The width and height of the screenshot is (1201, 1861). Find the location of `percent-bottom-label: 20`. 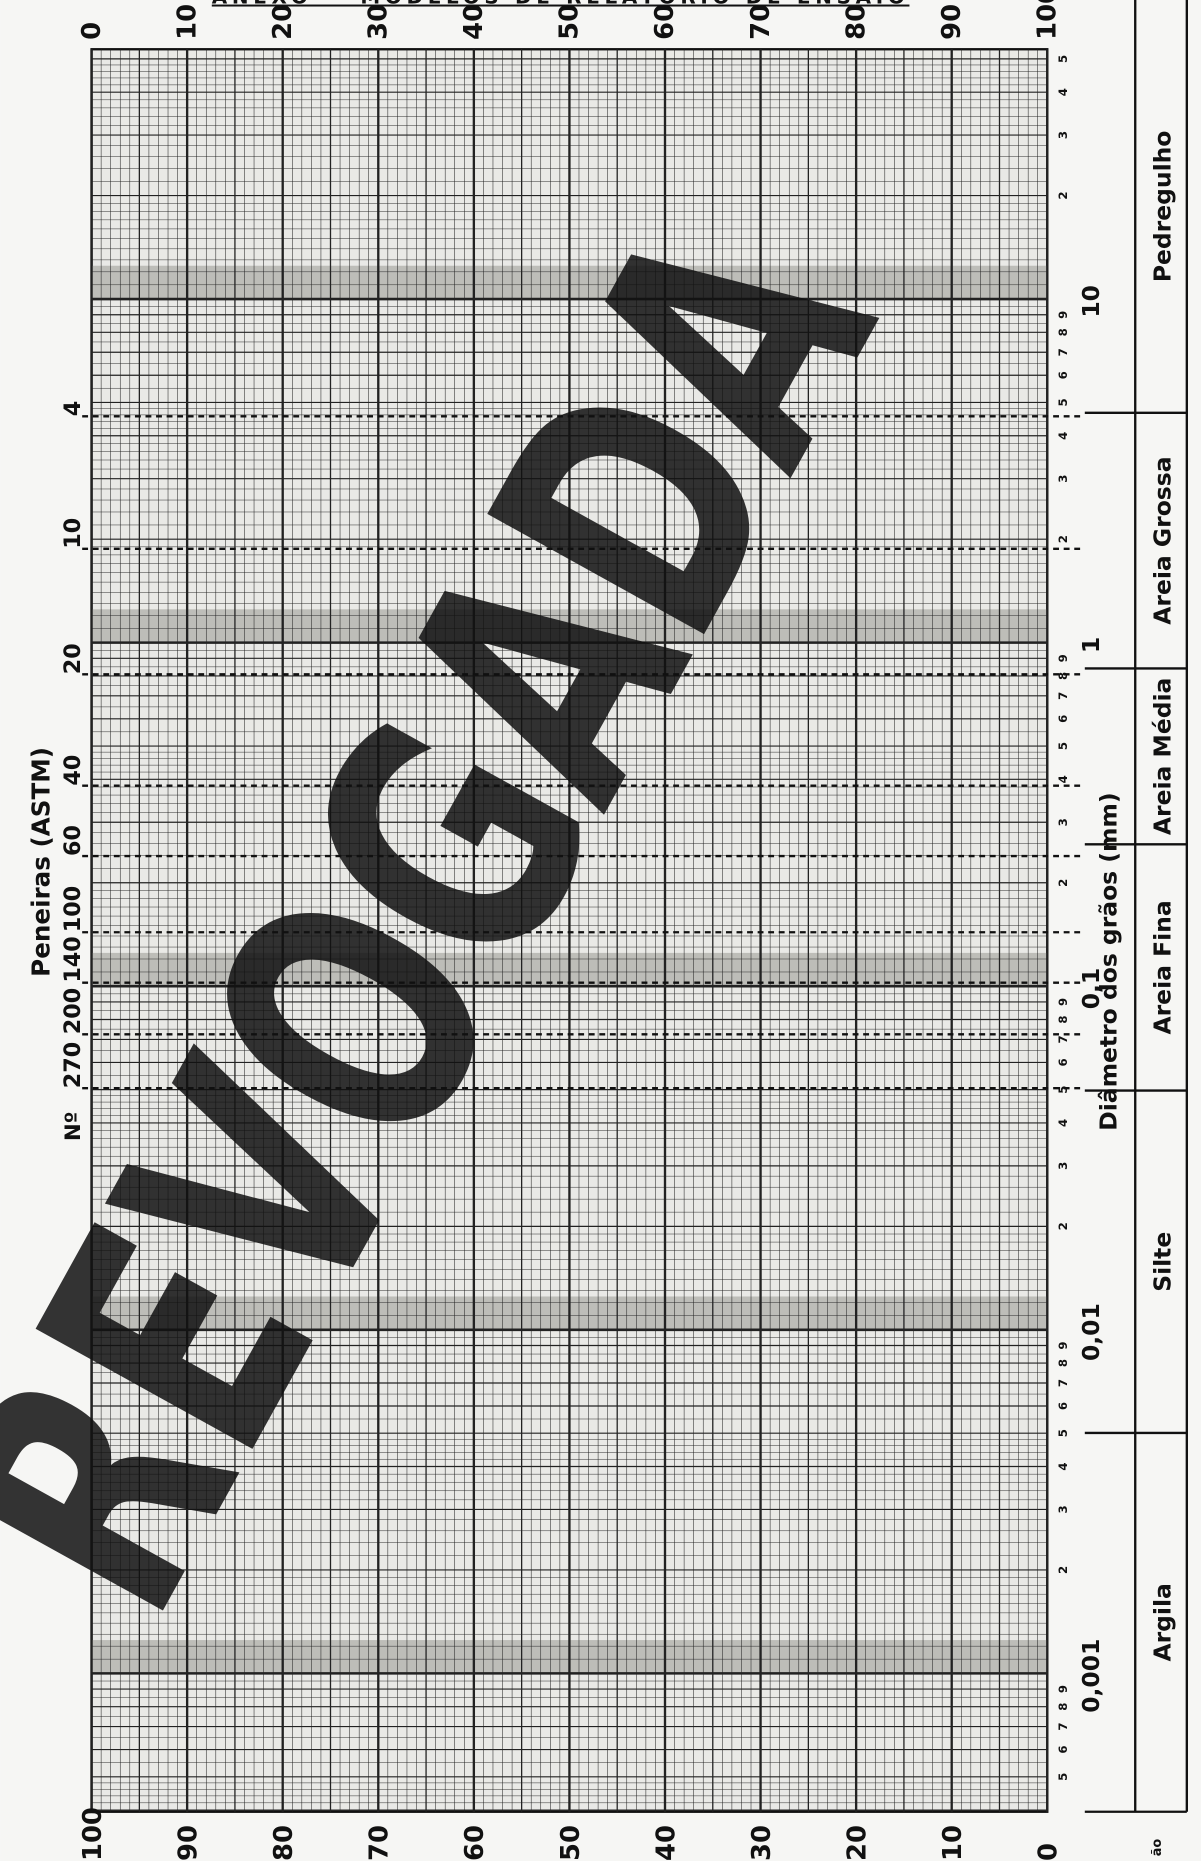

percent-bottom-label: 20 is located at coordinates (858, 1843).